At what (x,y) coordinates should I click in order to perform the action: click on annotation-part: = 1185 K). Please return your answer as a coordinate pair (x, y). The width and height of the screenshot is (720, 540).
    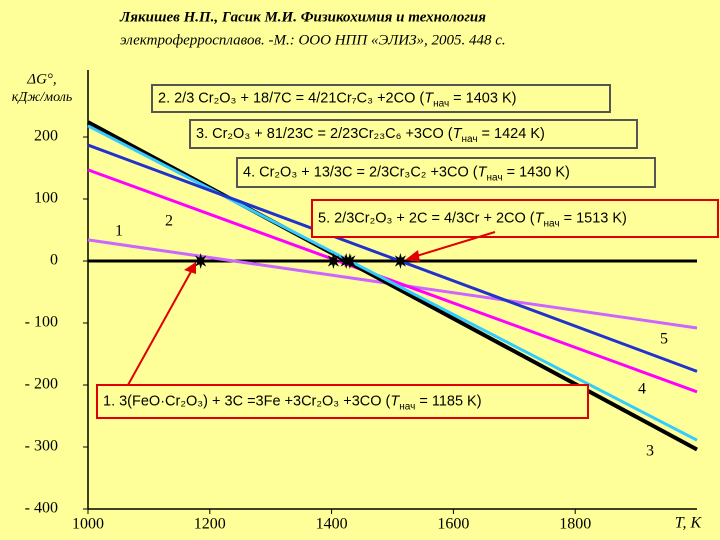
    Looking at the image, I should click on (448, 401).